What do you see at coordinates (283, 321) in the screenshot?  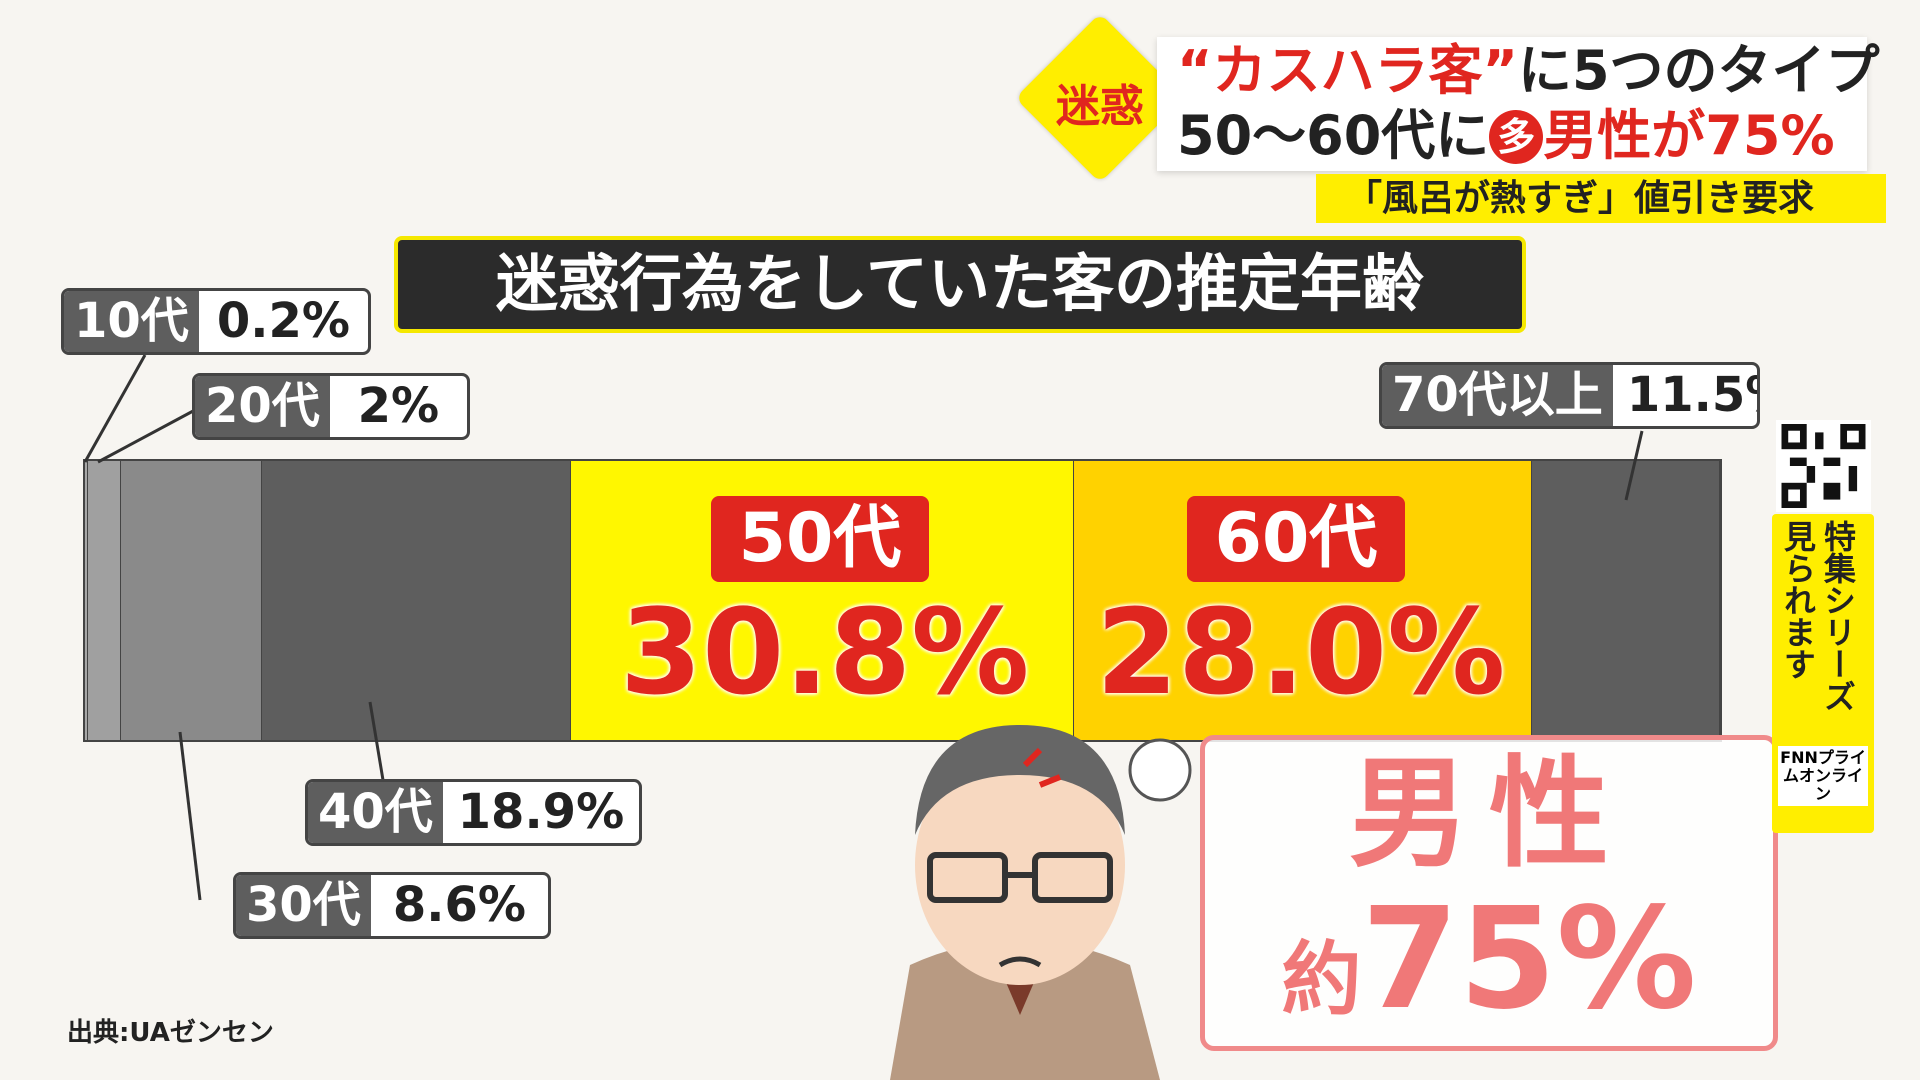 I see `value: 0.2%` at bounding box center [283, 321].